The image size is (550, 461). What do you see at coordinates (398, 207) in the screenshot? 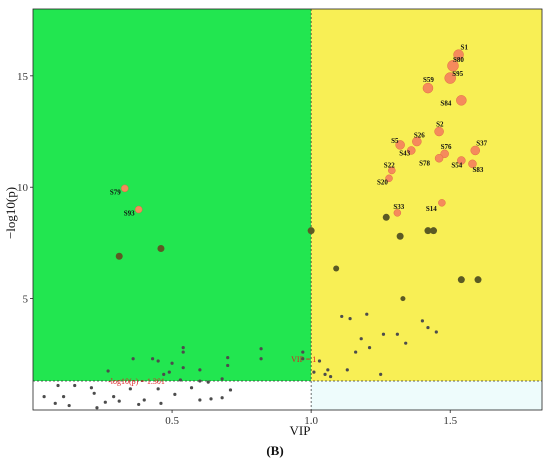
I see `point-label: S33` at bounding box center [398, 207].